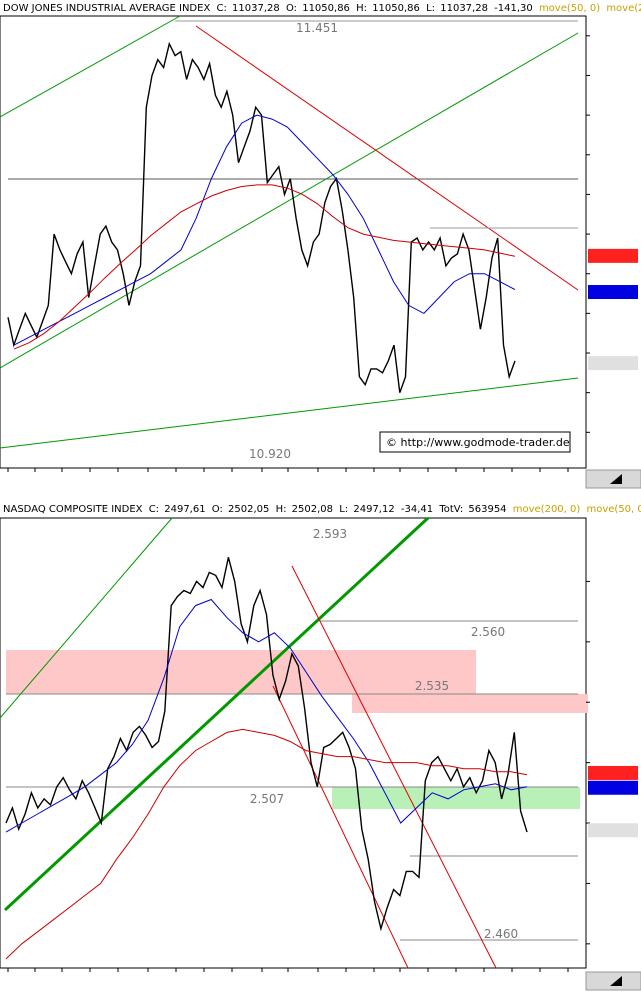 The width and height of the screenshot is (641, 992). What do you see at coordinates (588, 234) in the screenshot?
I see `dji-y-axis` at bounding box center [588, 234].